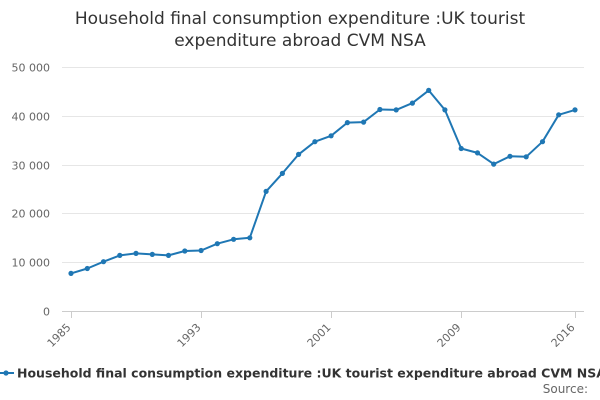 Image resolution: width=600 pixels, height=400 pixels. I want to click on axes, so click(323, 314).